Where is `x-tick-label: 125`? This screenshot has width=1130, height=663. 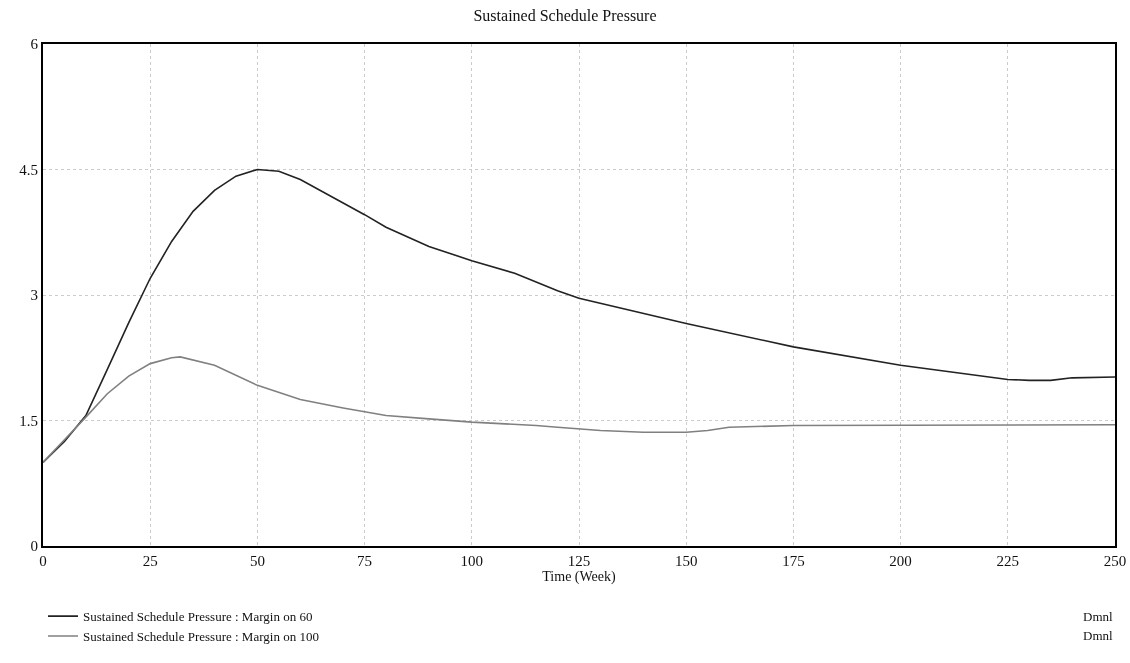 x-tick-label: 125 is located at coordinates (579, 561).